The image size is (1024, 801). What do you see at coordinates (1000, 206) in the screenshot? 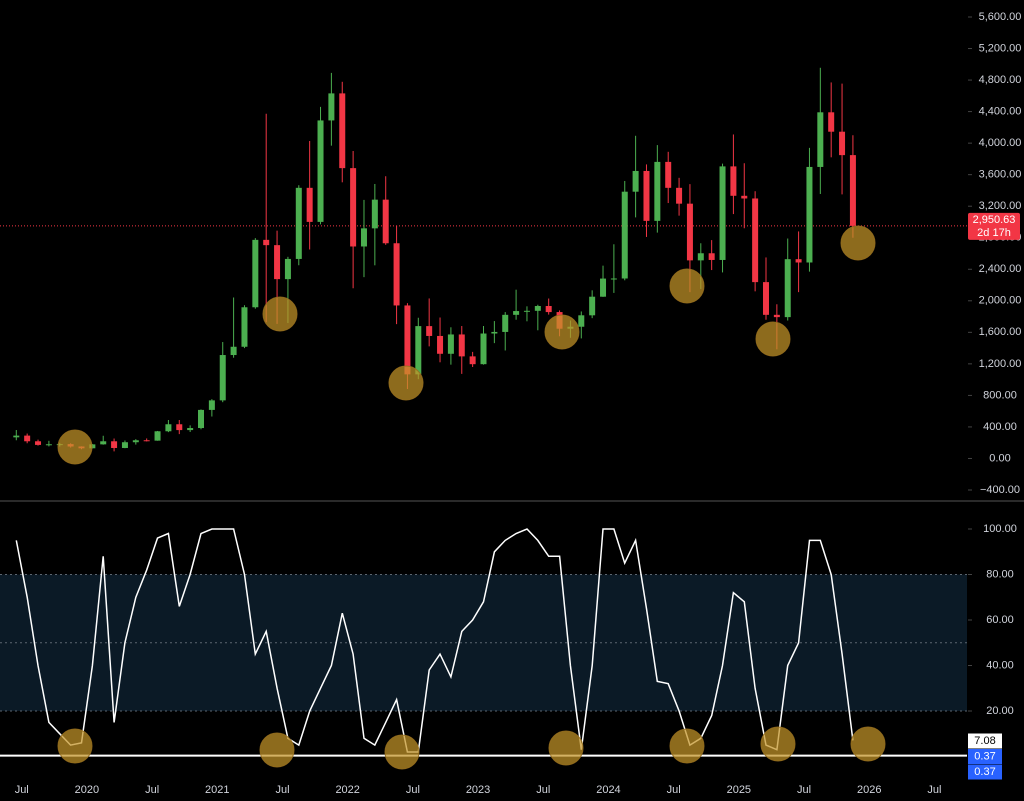
I see `y-tick-label: 3,200.00` at bounding box center [1000, 206].